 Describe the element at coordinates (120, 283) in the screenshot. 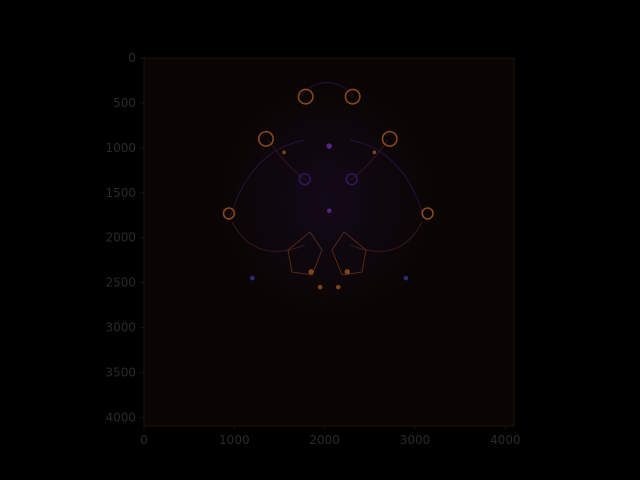

I see `y-tick-label: 2500` at that location.